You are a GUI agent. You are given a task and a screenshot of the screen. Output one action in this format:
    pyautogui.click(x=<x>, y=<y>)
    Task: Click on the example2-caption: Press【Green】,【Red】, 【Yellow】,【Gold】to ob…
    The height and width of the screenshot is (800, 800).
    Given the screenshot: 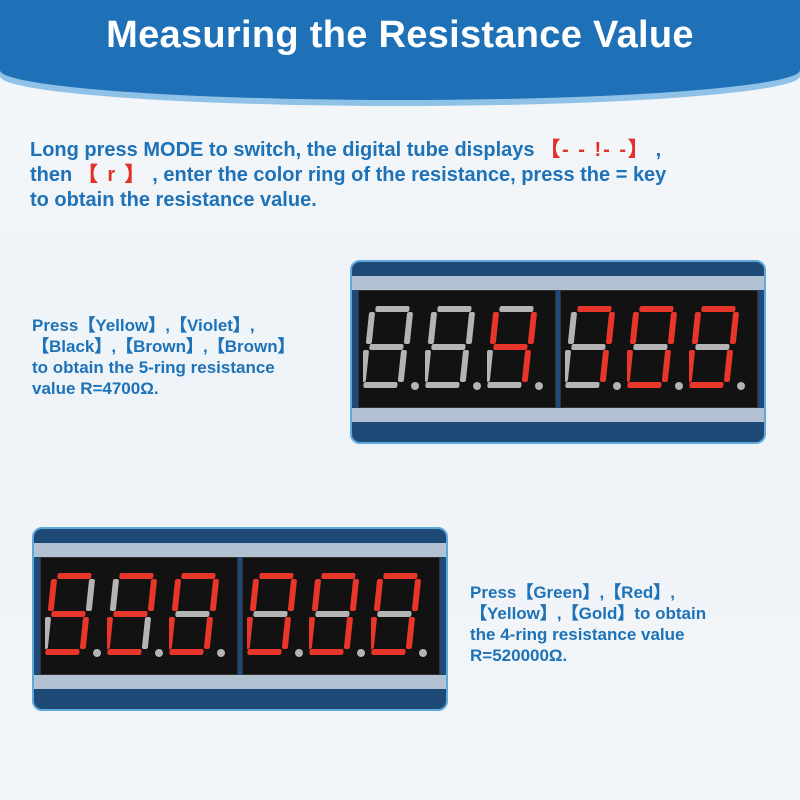 What is the action you would take?
    pyautogui.click(x=588, y=624)
    